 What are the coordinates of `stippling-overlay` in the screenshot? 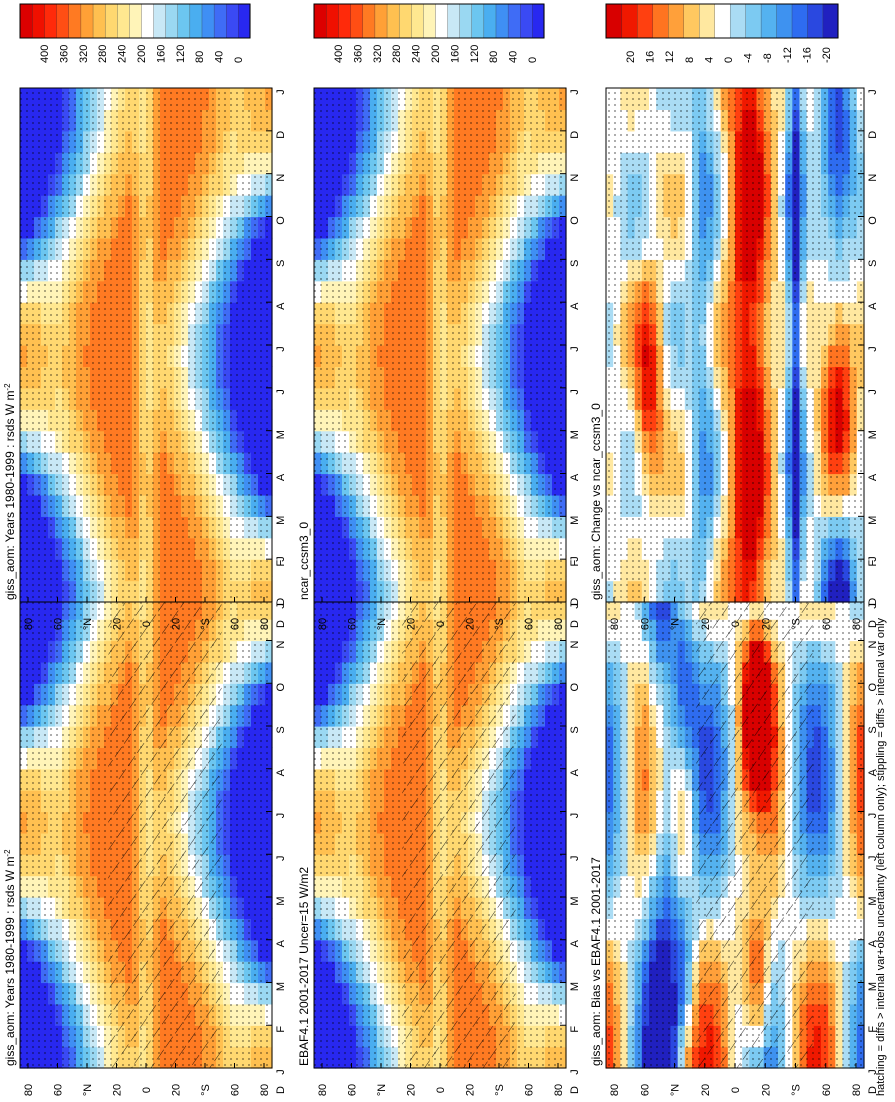 It's located at (440, 345).